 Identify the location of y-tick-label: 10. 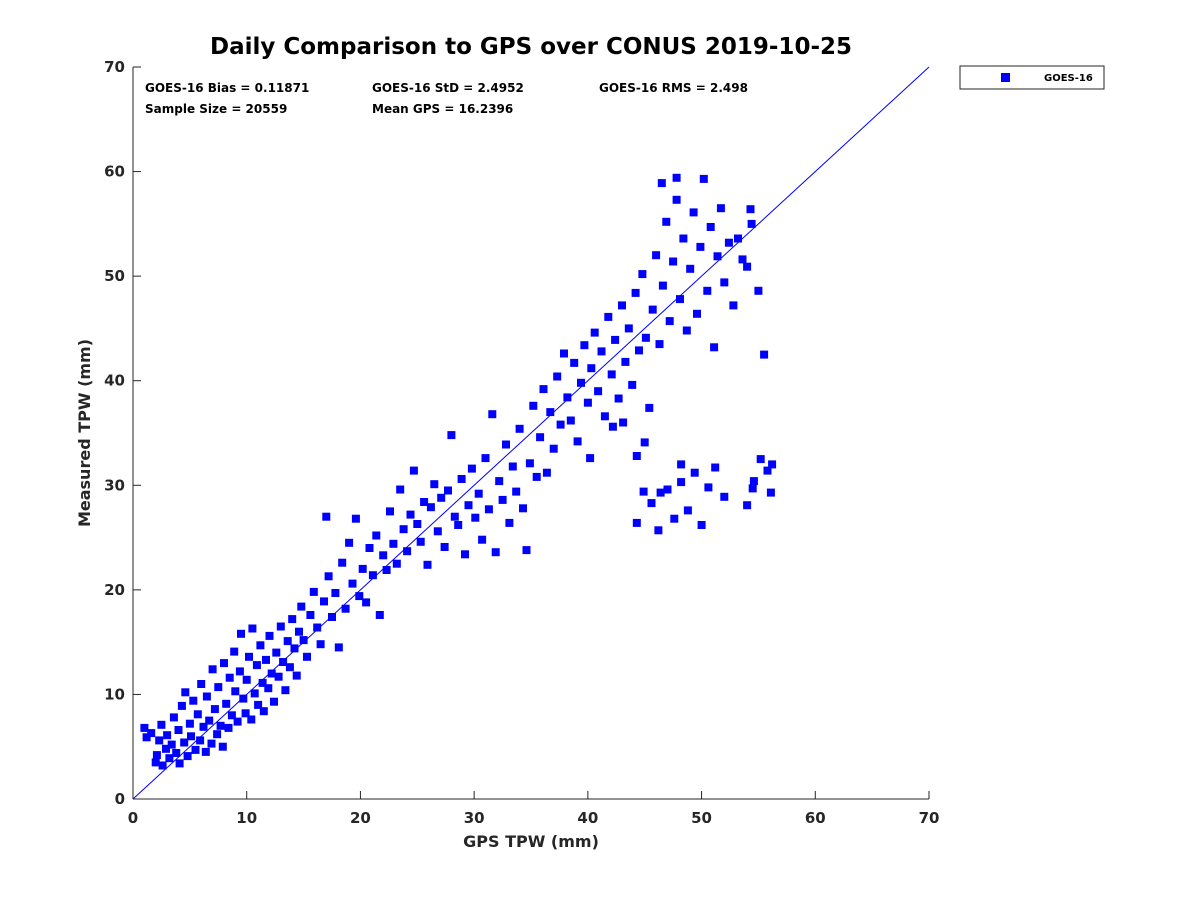
(114, 694).